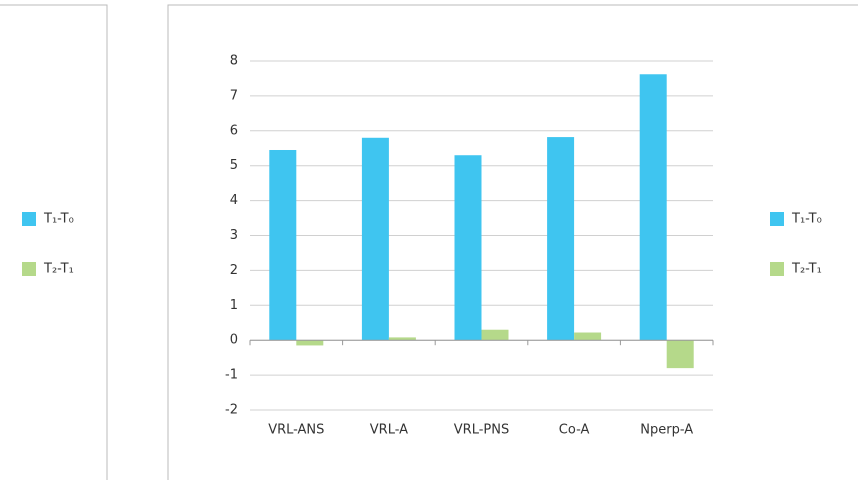 The height and width of the screenshot is (480, 858). I want to click on y-tick-label: 2, so click(234, 270).